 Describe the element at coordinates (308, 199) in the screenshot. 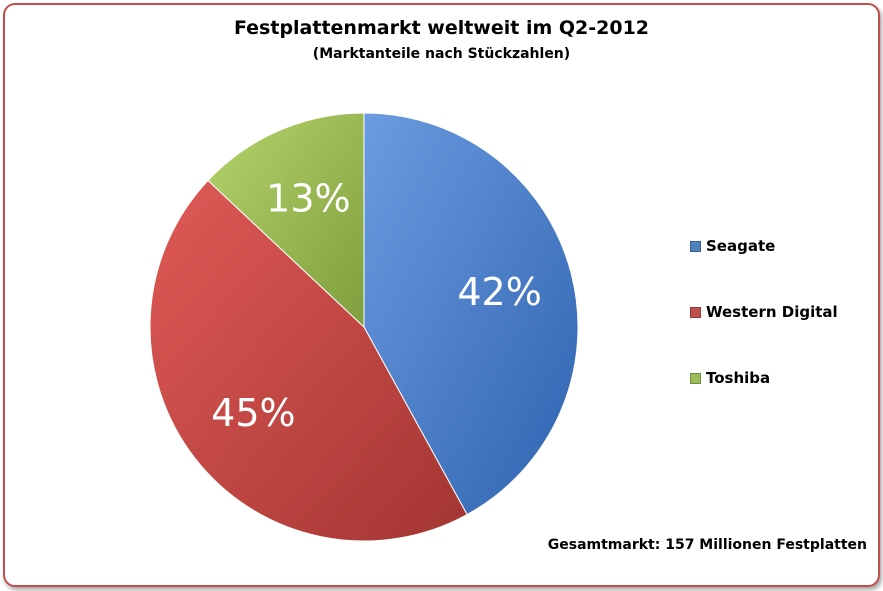

I see `pie-label-toshiba: 13%` at that location.